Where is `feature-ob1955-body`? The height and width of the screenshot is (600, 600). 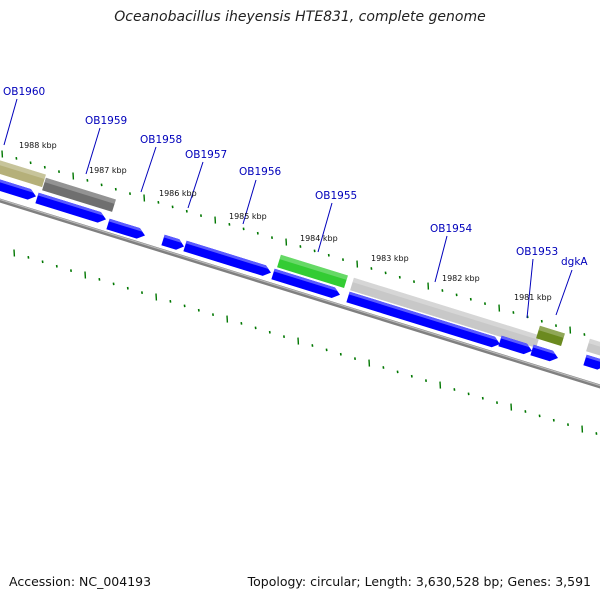 feature-ob1955-body is located at coordinates (312, 271).